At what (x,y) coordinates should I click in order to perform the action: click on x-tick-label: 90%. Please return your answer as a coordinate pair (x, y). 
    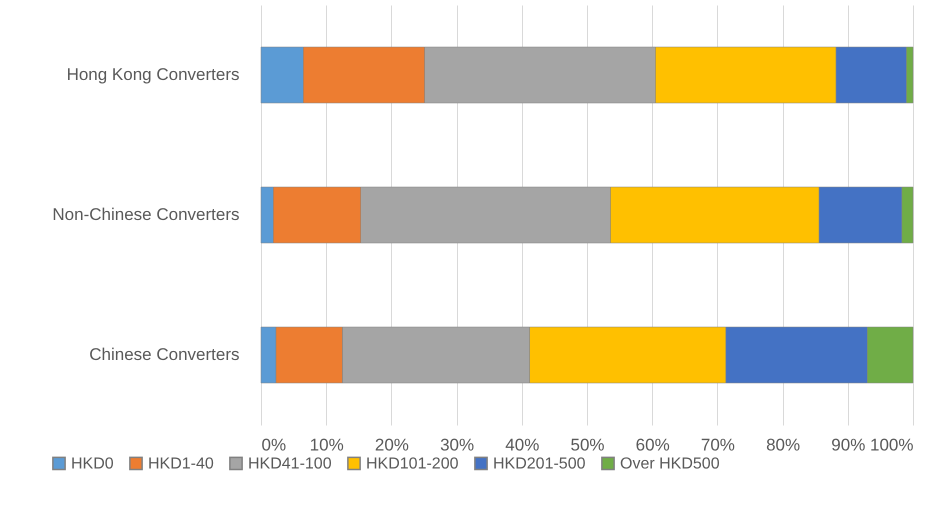
    Looking at the image, I should click on (848, 445).